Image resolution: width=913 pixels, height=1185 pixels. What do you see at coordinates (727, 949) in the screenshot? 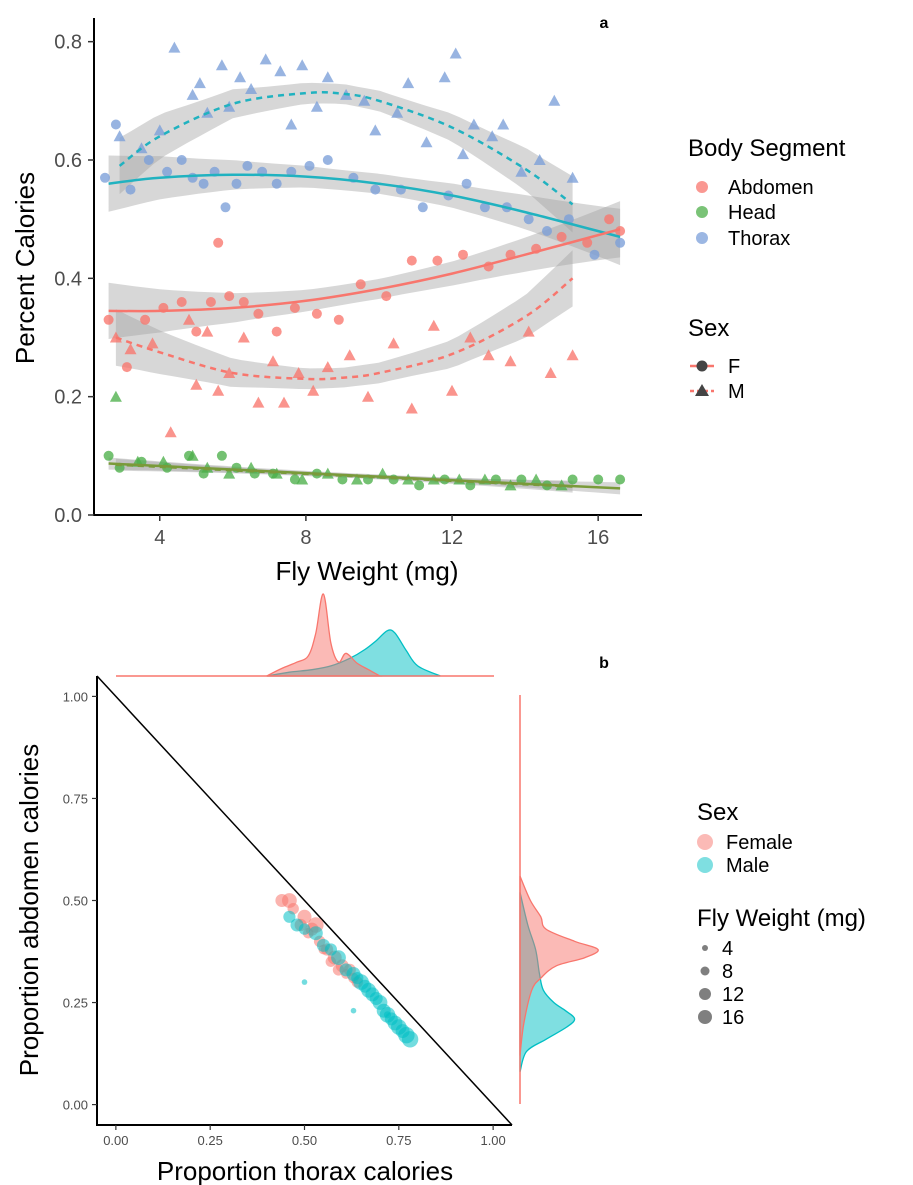
I see `legend-label-w4: 4` at bounding box center [727, 949].